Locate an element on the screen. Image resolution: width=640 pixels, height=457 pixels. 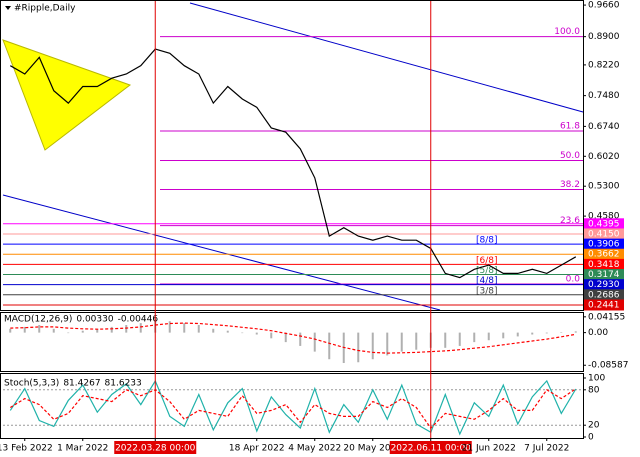
level-label: 0.4395 is located at coordinates (604, 224).